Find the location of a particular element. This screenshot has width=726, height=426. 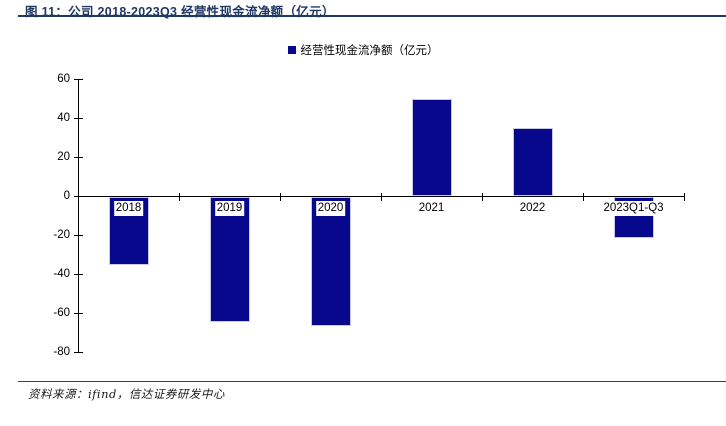

source-note: 资料来源：ifind，信达证券研发中心 is located at coordinates (126, 394).